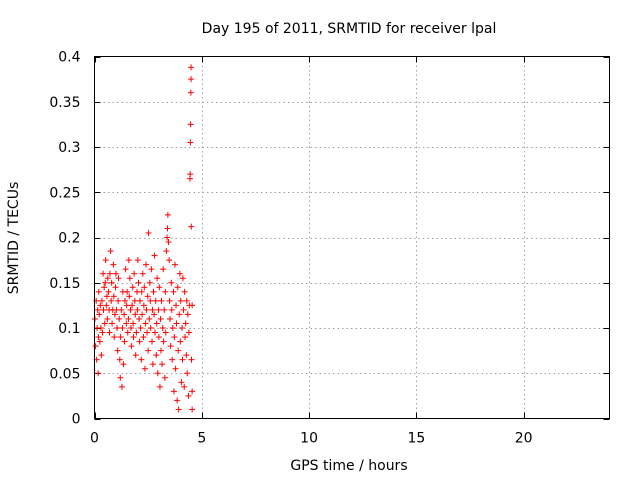  I want to click on x-axis-label: GPS time / hours, so click(348, 466).